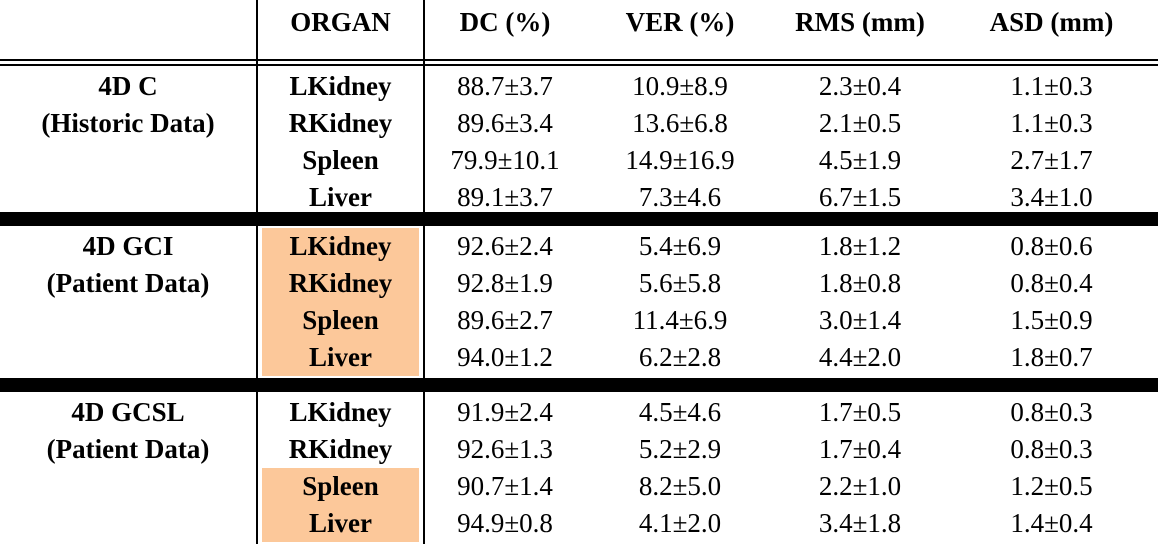 The width and height of the screenshot is (1158, 544). I want to click on header-ver: VER (%), so click(680, 22).